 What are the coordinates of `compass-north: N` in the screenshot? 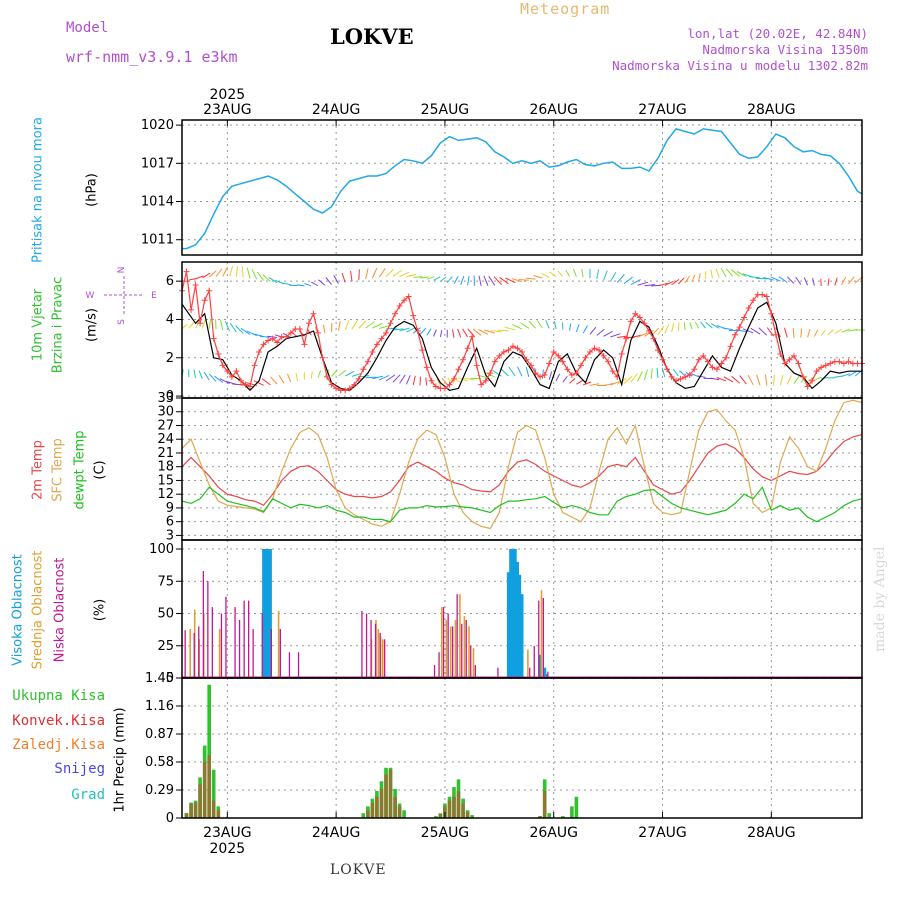 It's located at (122, 270).